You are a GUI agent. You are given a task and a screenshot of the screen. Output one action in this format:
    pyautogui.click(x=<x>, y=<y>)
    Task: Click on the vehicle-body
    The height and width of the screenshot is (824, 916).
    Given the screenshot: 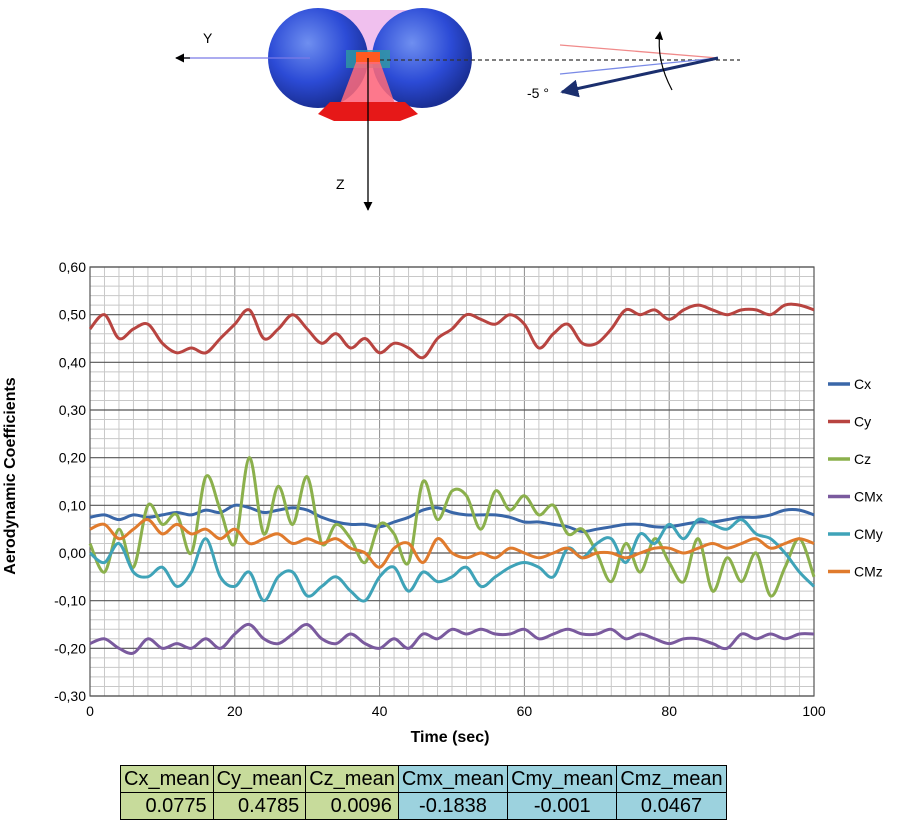 What is the action you would take?
    pyautogui.click(x=370, y=64)
    